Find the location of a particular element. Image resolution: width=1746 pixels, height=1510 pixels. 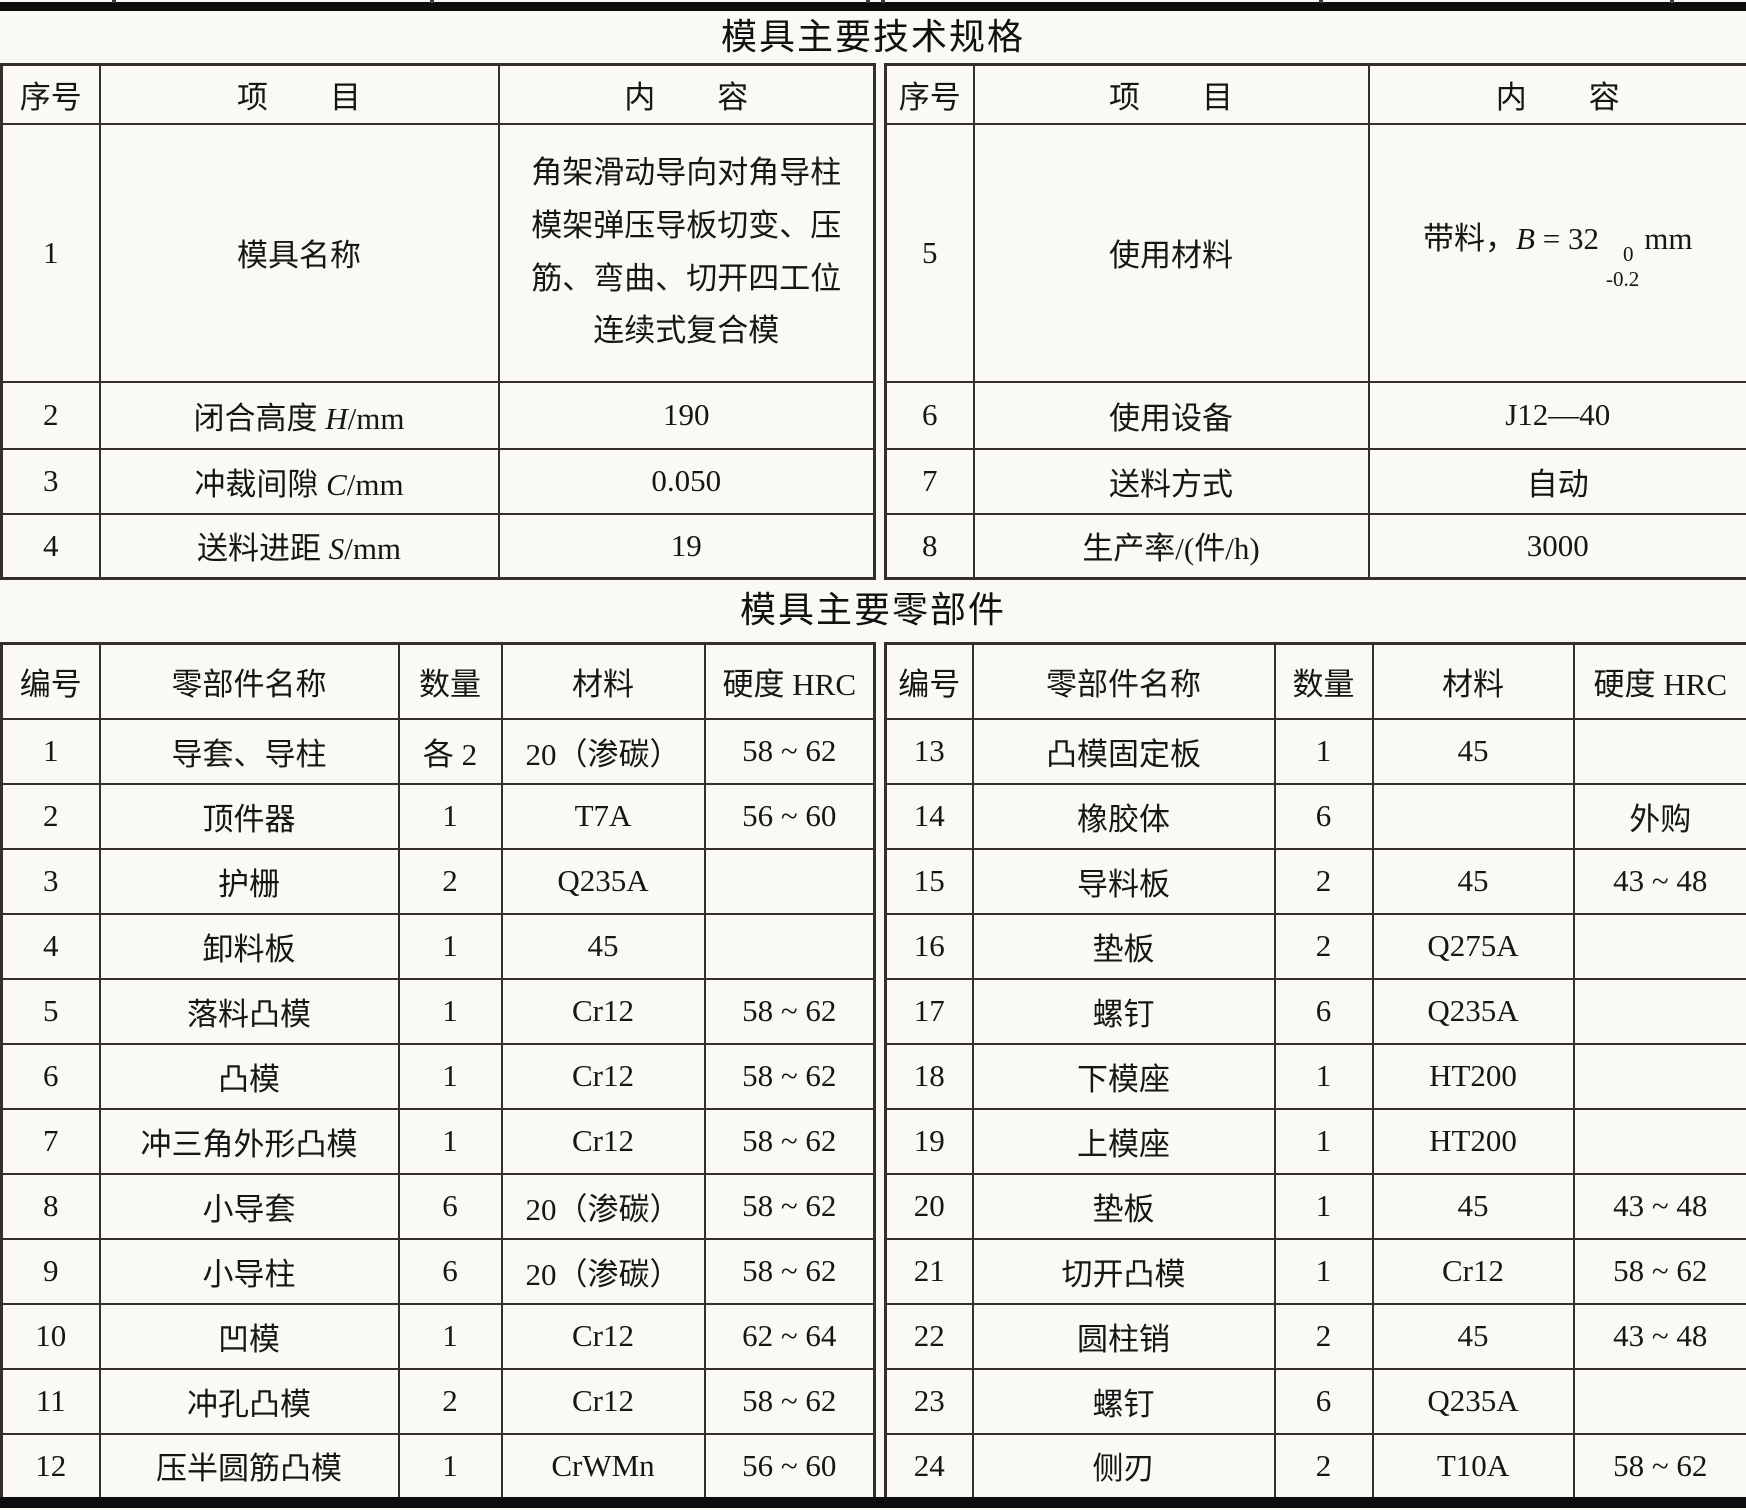

no-cell: 1 is located at coordinates (50, 252).